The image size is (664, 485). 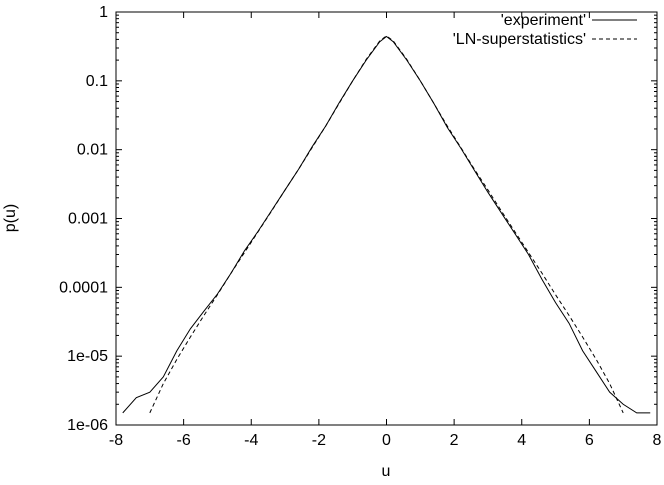 What do you see at coordinates (386, 440) in the screenshot?
I see `x-tick-label: 0` at bounding box center [386, 440].